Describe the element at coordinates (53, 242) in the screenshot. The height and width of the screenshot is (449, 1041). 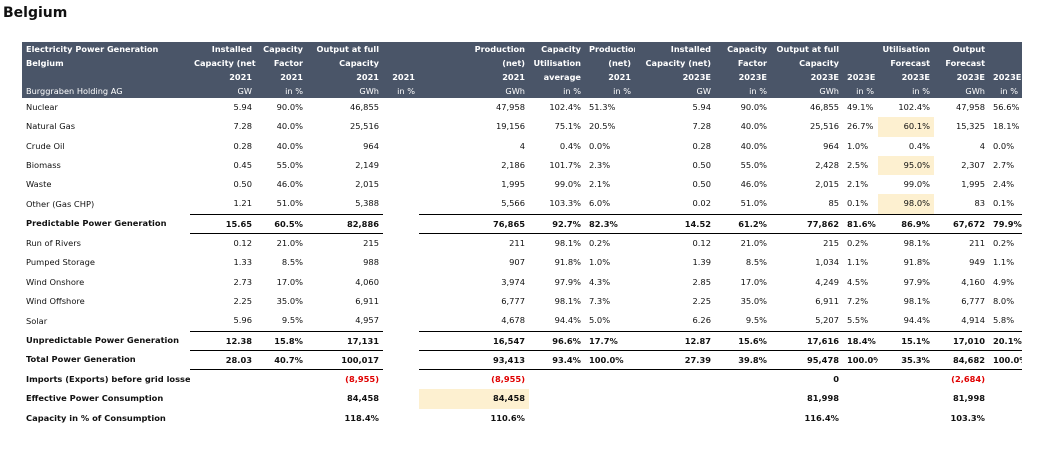
I see `row-label: Run of Rivers` at that location.